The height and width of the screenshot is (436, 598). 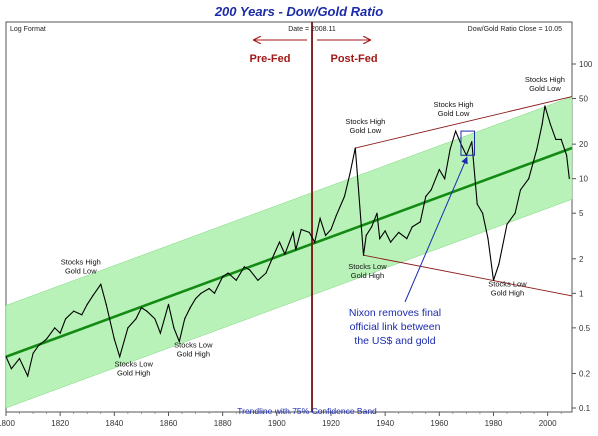 I want to click on x-tick-label: 1840, so click(x=114, y=423).